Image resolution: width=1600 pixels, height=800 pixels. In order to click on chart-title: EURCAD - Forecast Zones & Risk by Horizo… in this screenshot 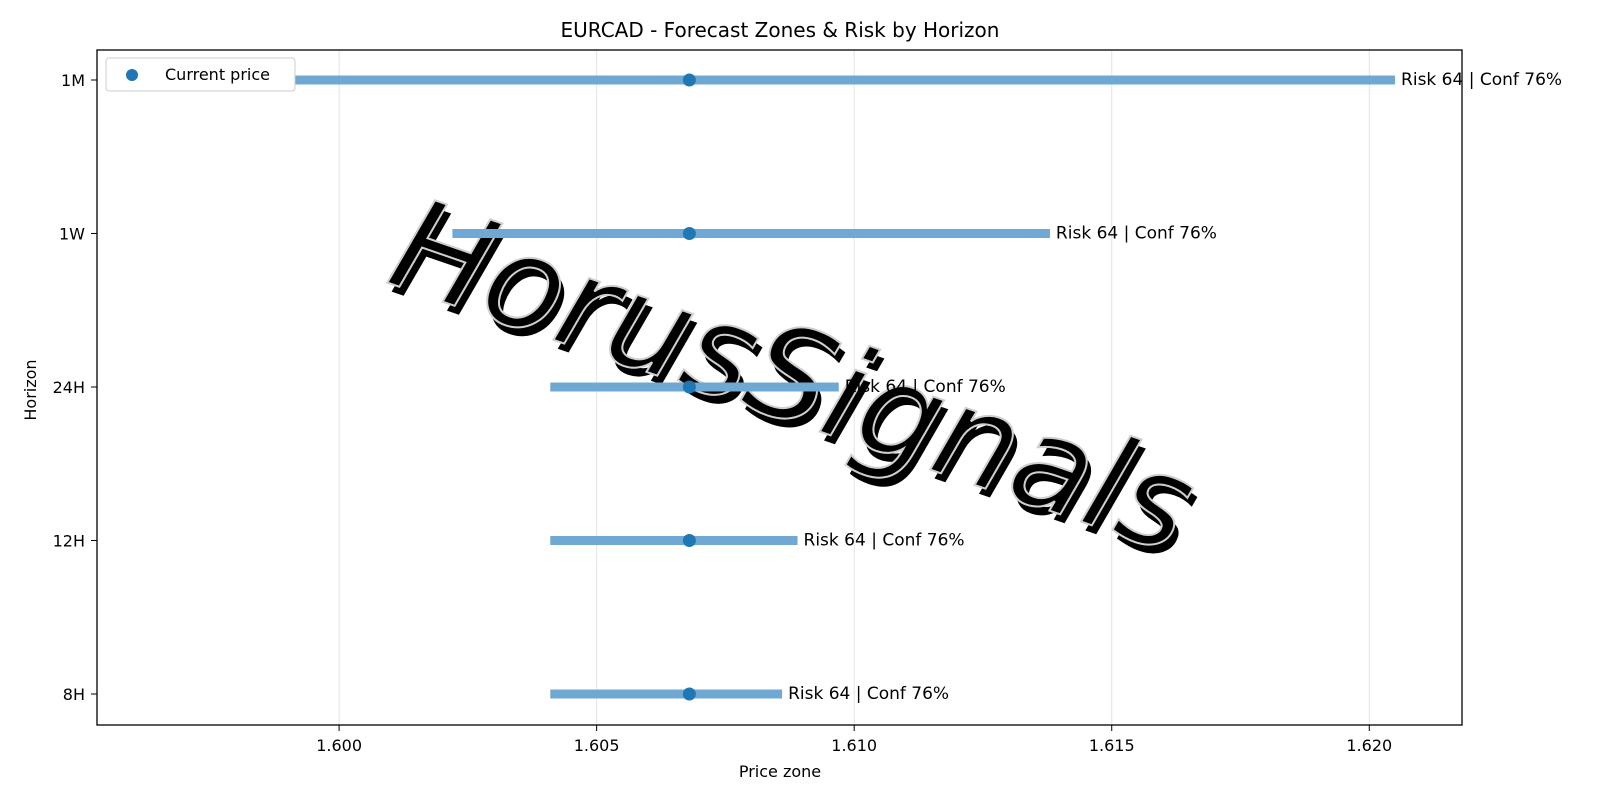, I will do `click(780, 30)`.